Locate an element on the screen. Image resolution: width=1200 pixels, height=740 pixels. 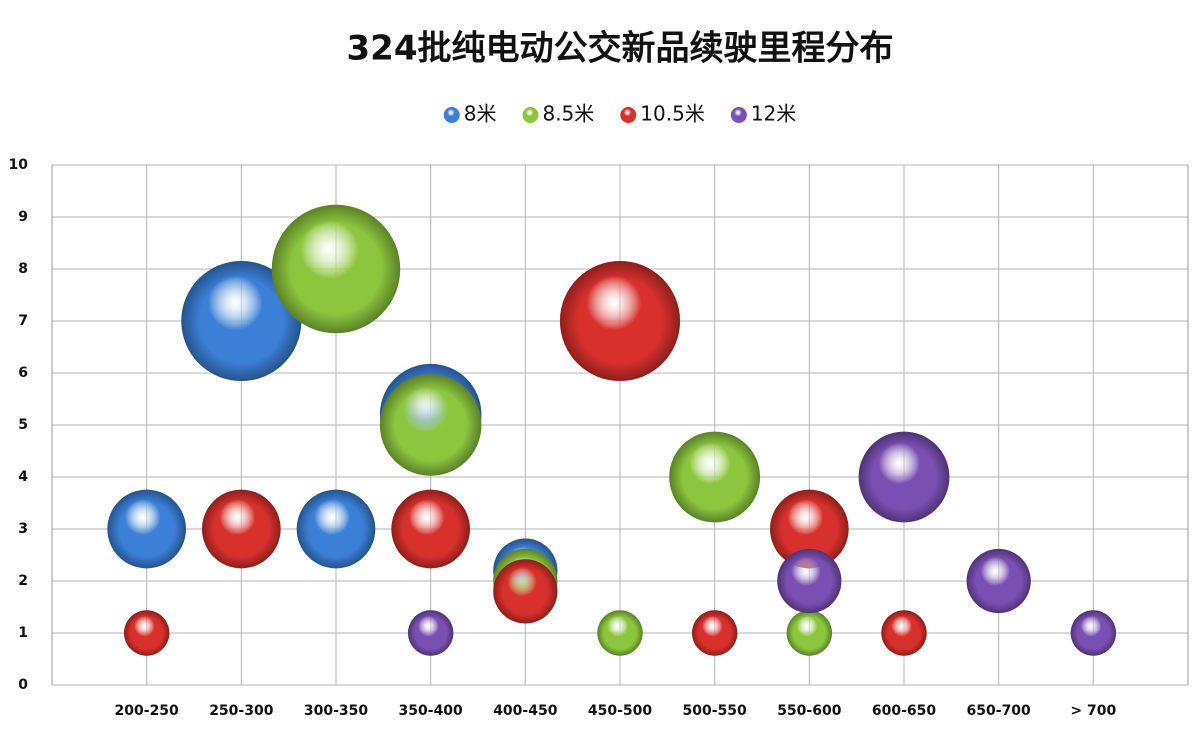
chart-title: 324批纯电动公交新品续驶里程分布 is located at coordinates (620, 49).